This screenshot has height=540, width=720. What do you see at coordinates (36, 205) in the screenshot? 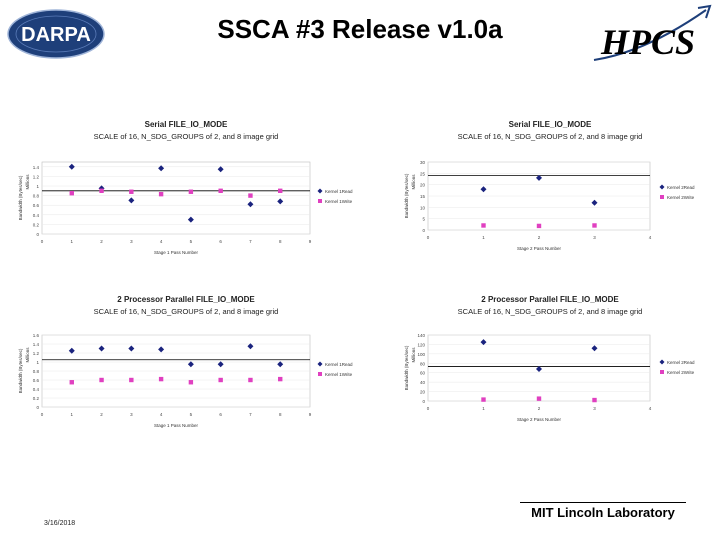
I see `y-tick-label: 0.6` at bounding box center [36, 205].